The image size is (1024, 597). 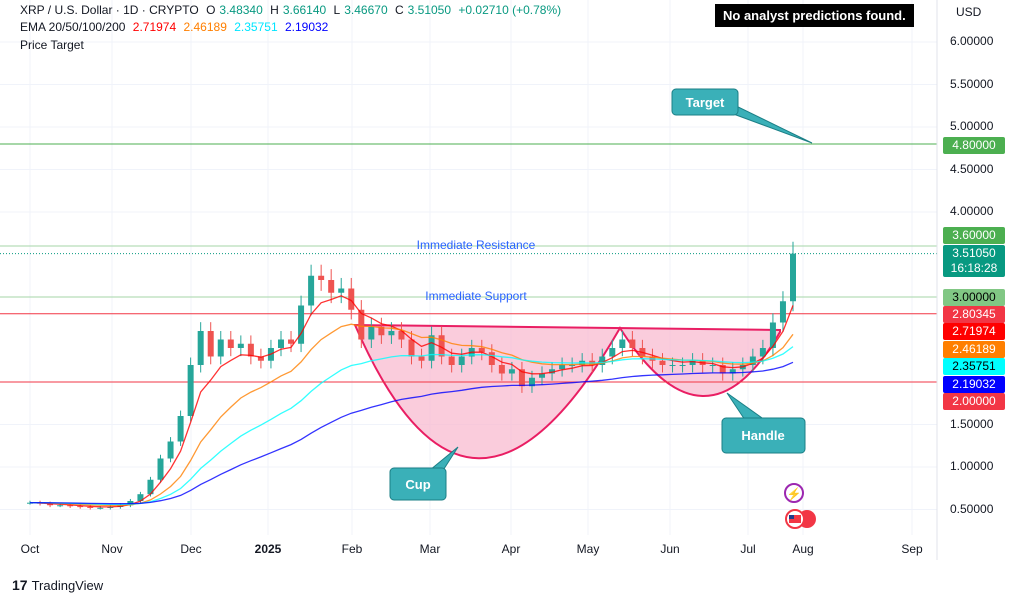 What do you see at coordinates (211, 10) in the screenshot?
I see `open-label: O` at bounding box center [211, 10].